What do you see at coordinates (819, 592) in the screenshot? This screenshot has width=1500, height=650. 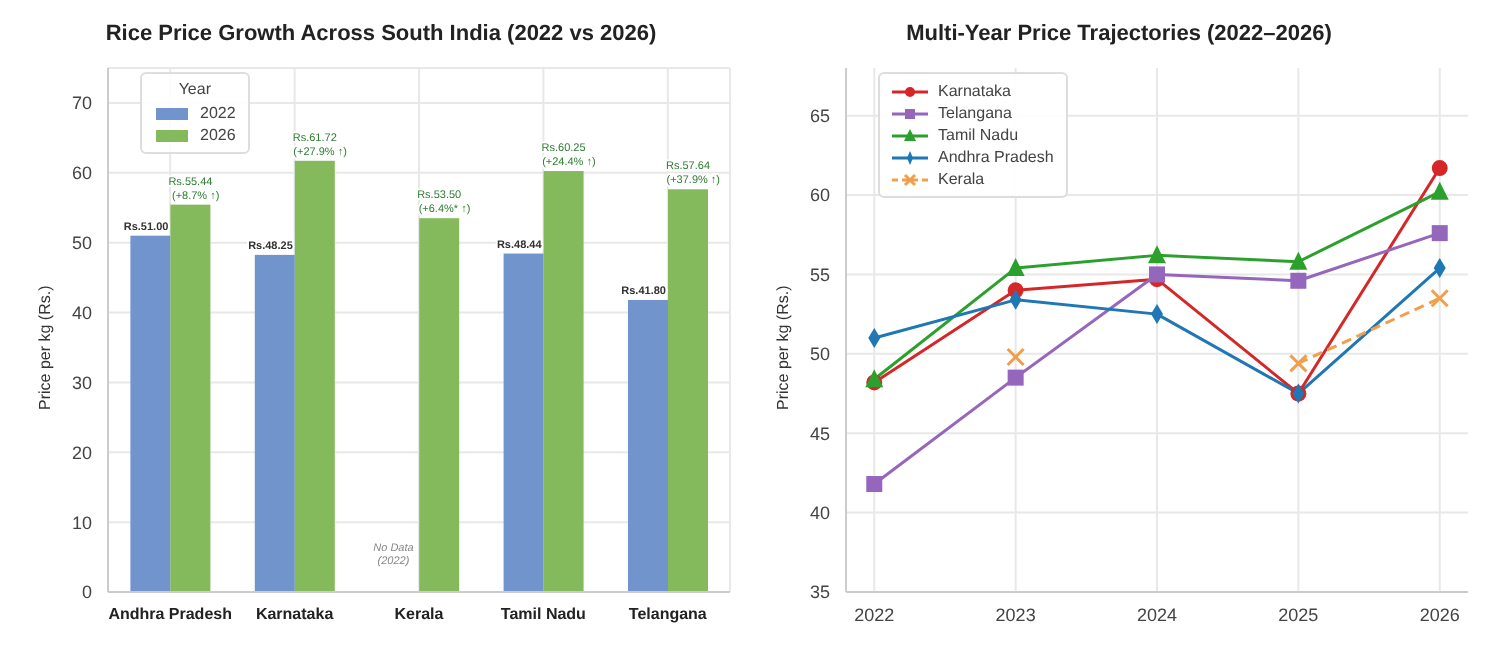 I see `y-tick-label: 35` at bounding box center [819, 592].